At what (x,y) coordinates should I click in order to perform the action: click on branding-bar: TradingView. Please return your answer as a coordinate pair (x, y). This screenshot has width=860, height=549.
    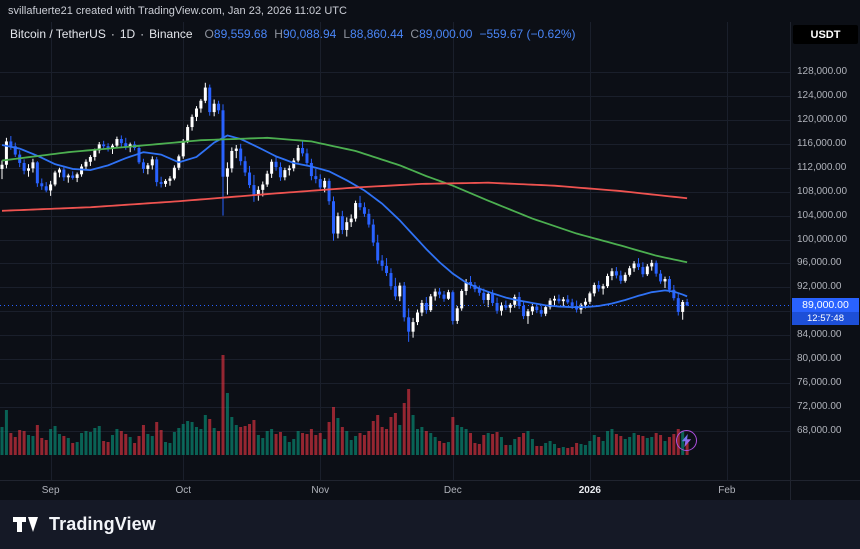
    Looking at the image, I should click on (430, 524).